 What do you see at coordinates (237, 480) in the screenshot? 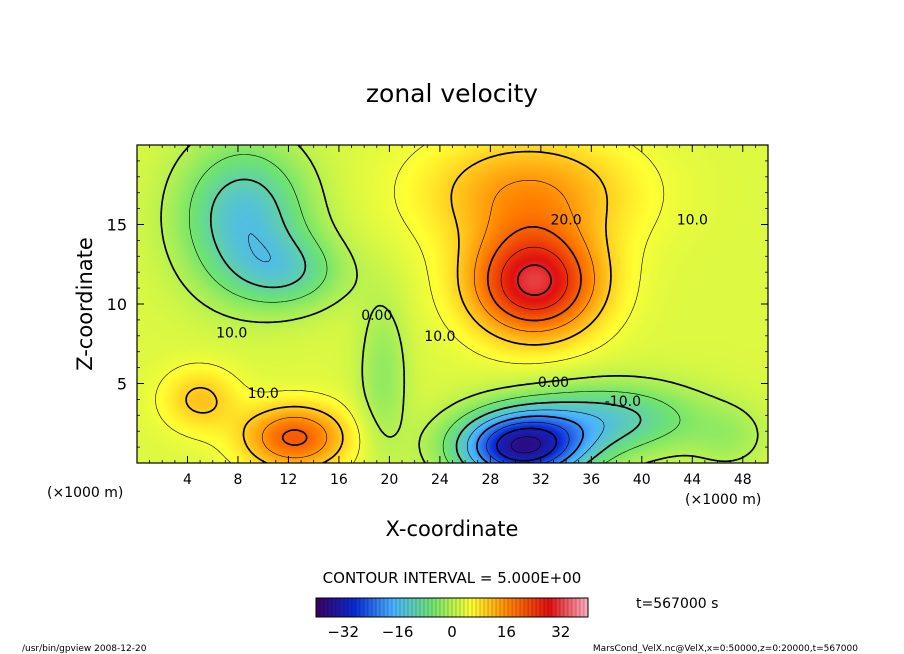
I see `x-tick-label: 8` at bounding box center [237, 480].